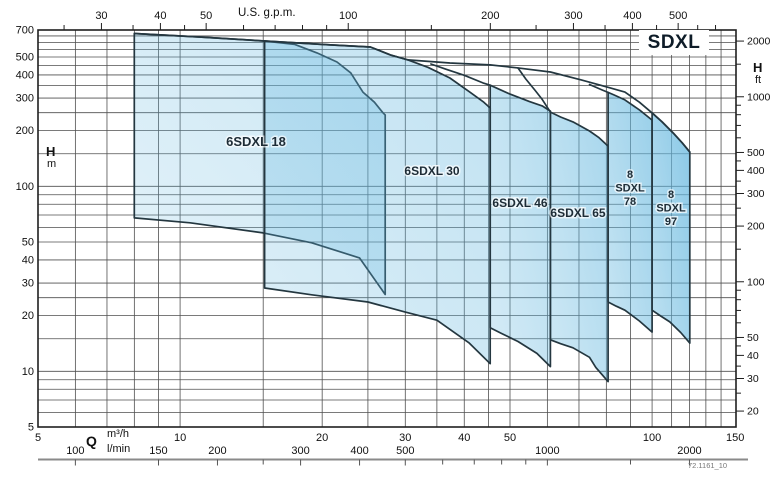  Describe the element at coordinates (431, 171) in the screenshot. I see `region-label: 6SDXL 30` at that location.